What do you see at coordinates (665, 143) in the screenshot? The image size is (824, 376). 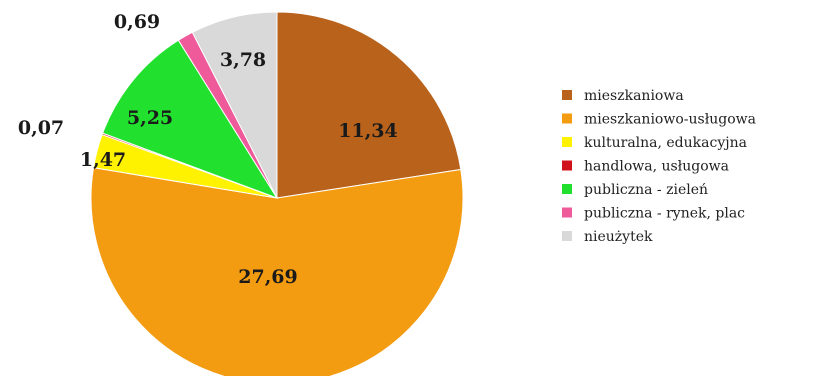 I see `legend-label: kulturalna, edukacyjna` at bounding box center [665, 143].